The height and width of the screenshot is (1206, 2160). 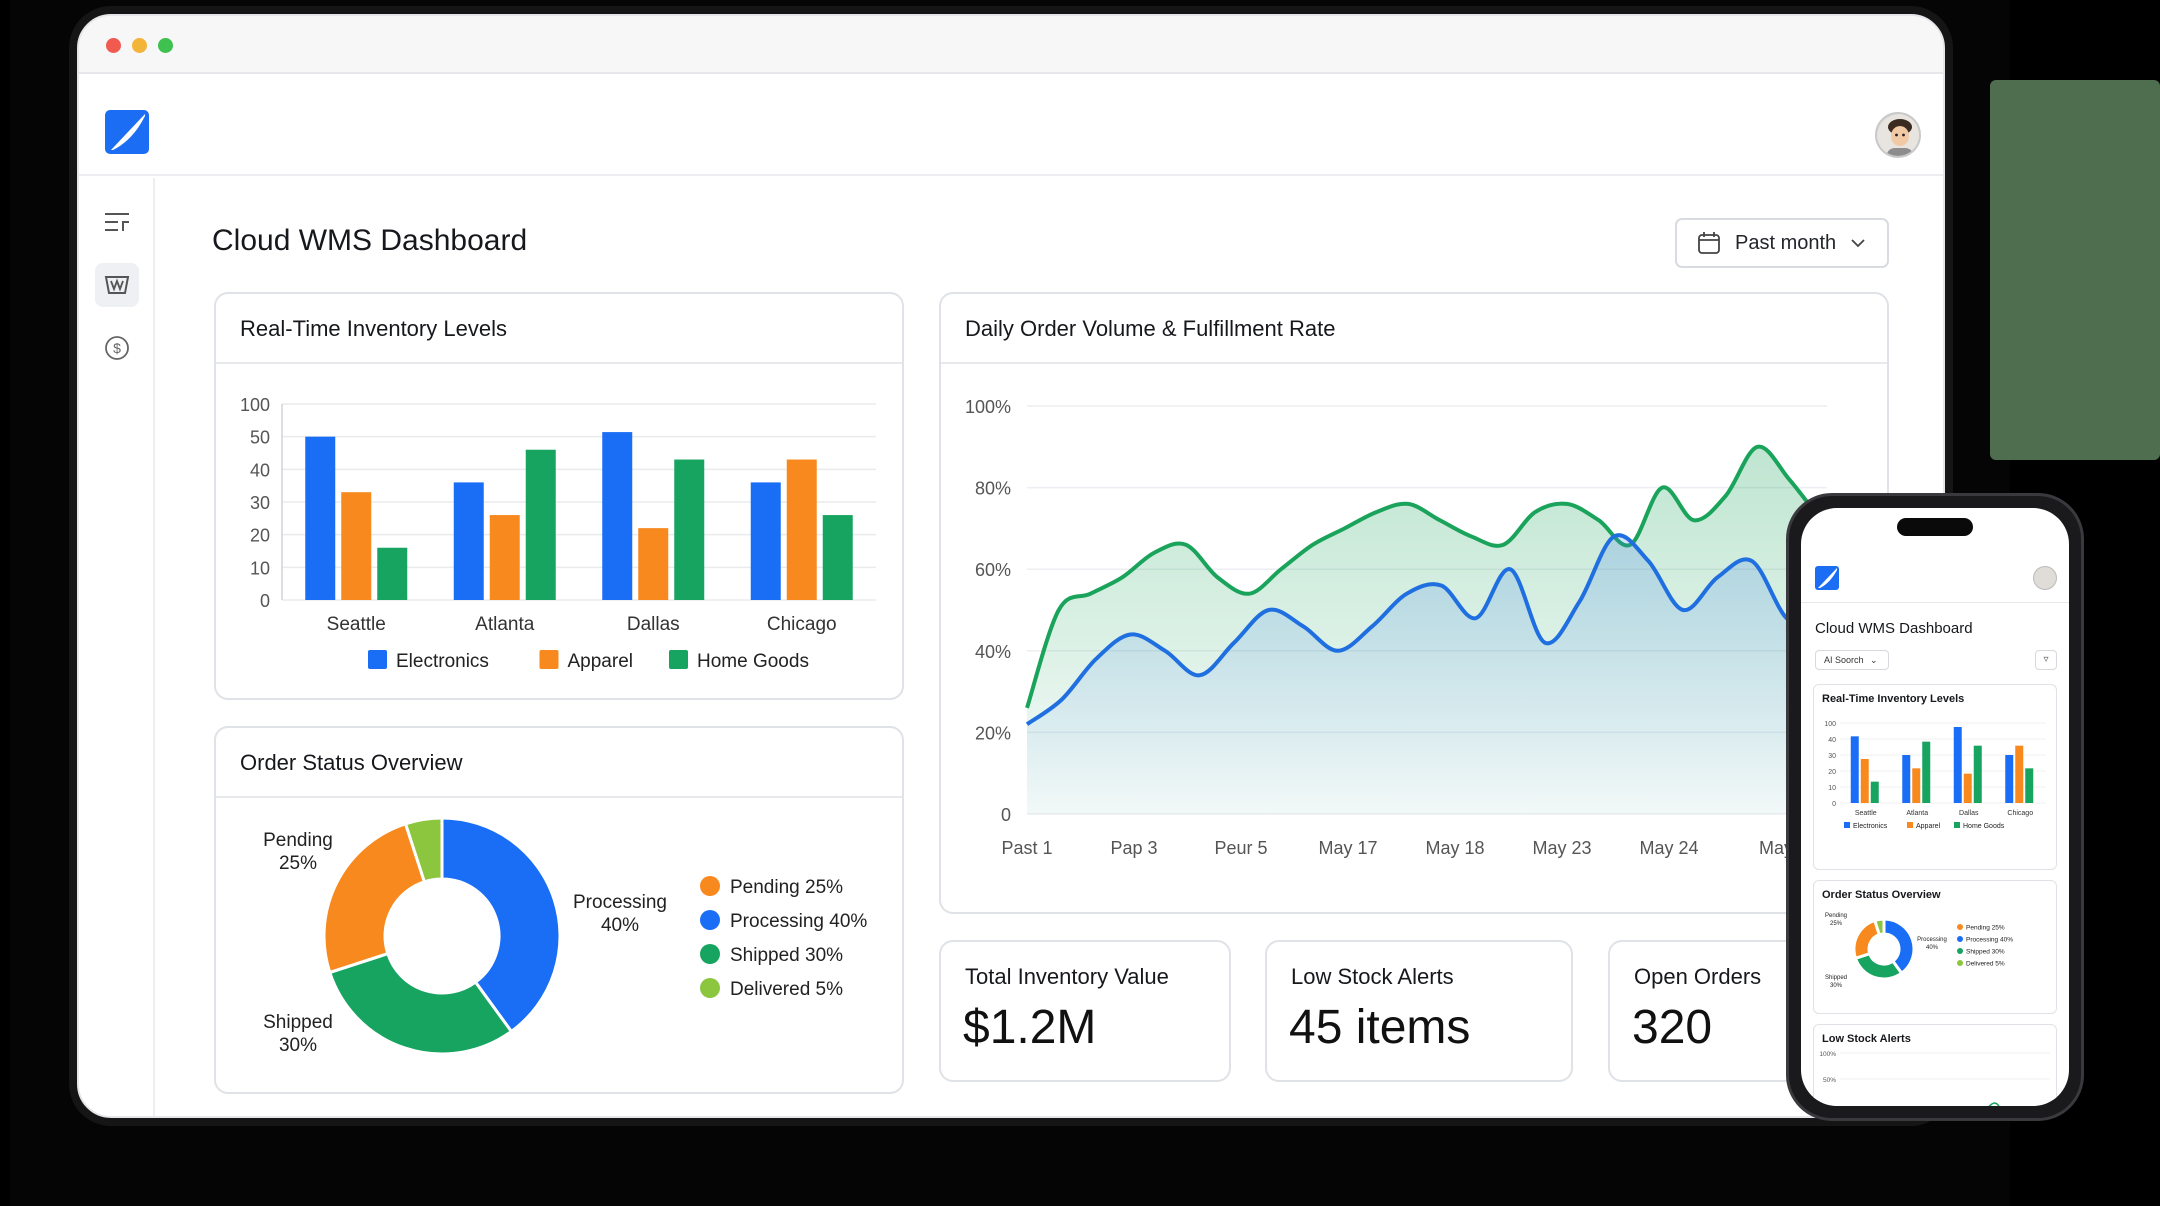 What do you see at coordinates (1858, 243) in the screenshot?
I see `chevron-down-icon` at bounding box center [1858, 243].